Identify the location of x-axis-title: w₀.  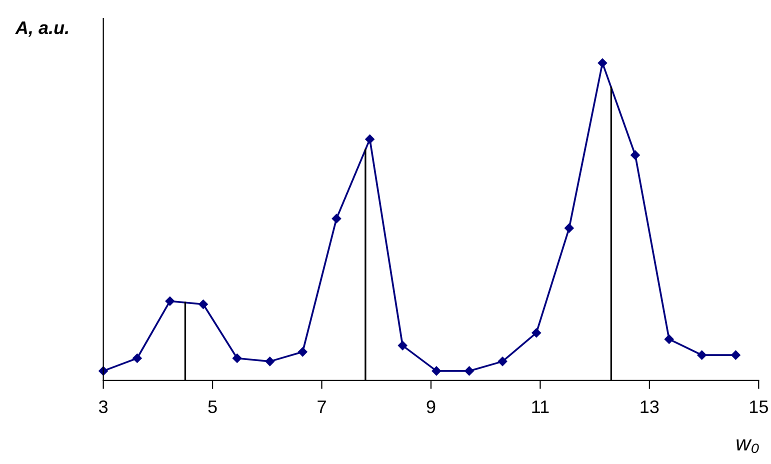
(747, 446).